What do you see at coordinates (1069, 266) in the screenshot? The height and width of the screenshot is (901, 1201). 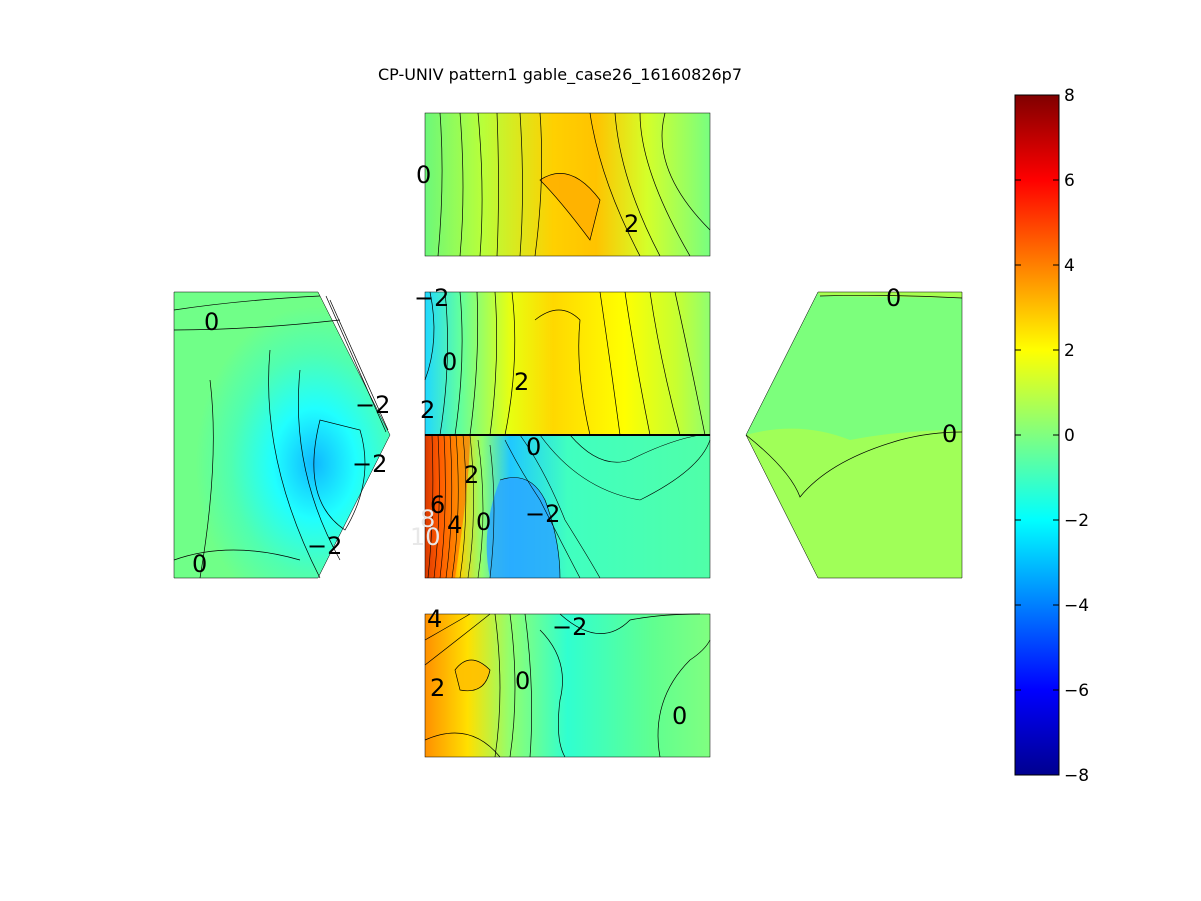 I see `colorbar-tick-label: 4` at bounding box center [1069, 266].